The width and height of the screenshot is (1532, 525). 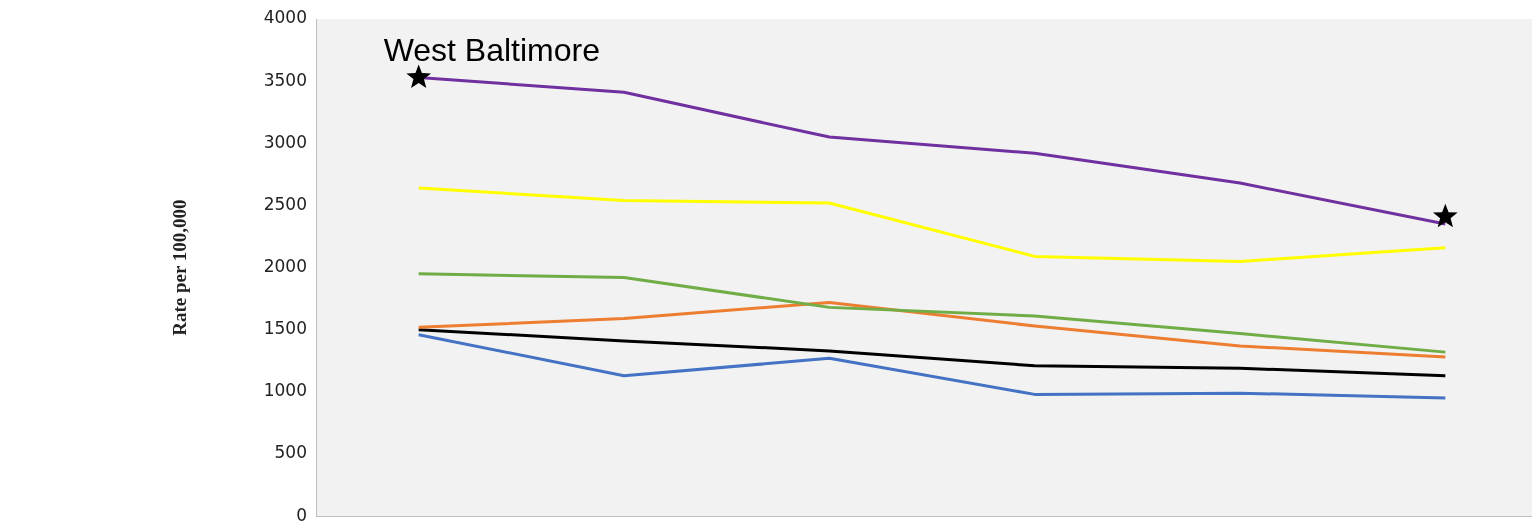 What do you see at coordinates (285, 203) in the screenshot?
I see `y-tick-label: 2500` at bounding box center [285, 203].